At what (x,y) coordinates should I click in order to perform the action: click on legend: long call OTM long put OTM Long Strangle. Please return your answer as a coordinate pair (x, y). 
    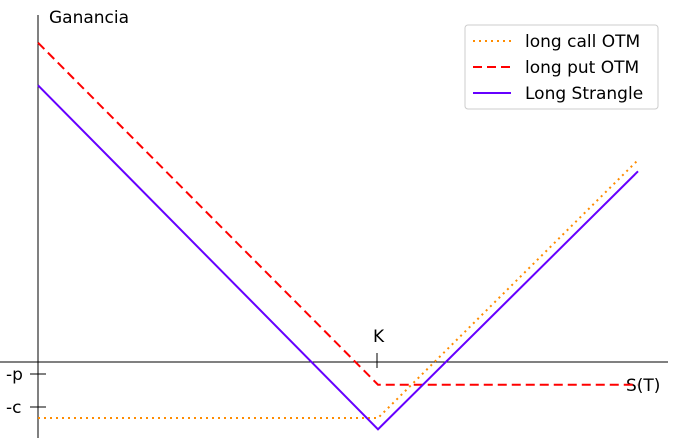
    Looking at the image, I should click on (561, 67).